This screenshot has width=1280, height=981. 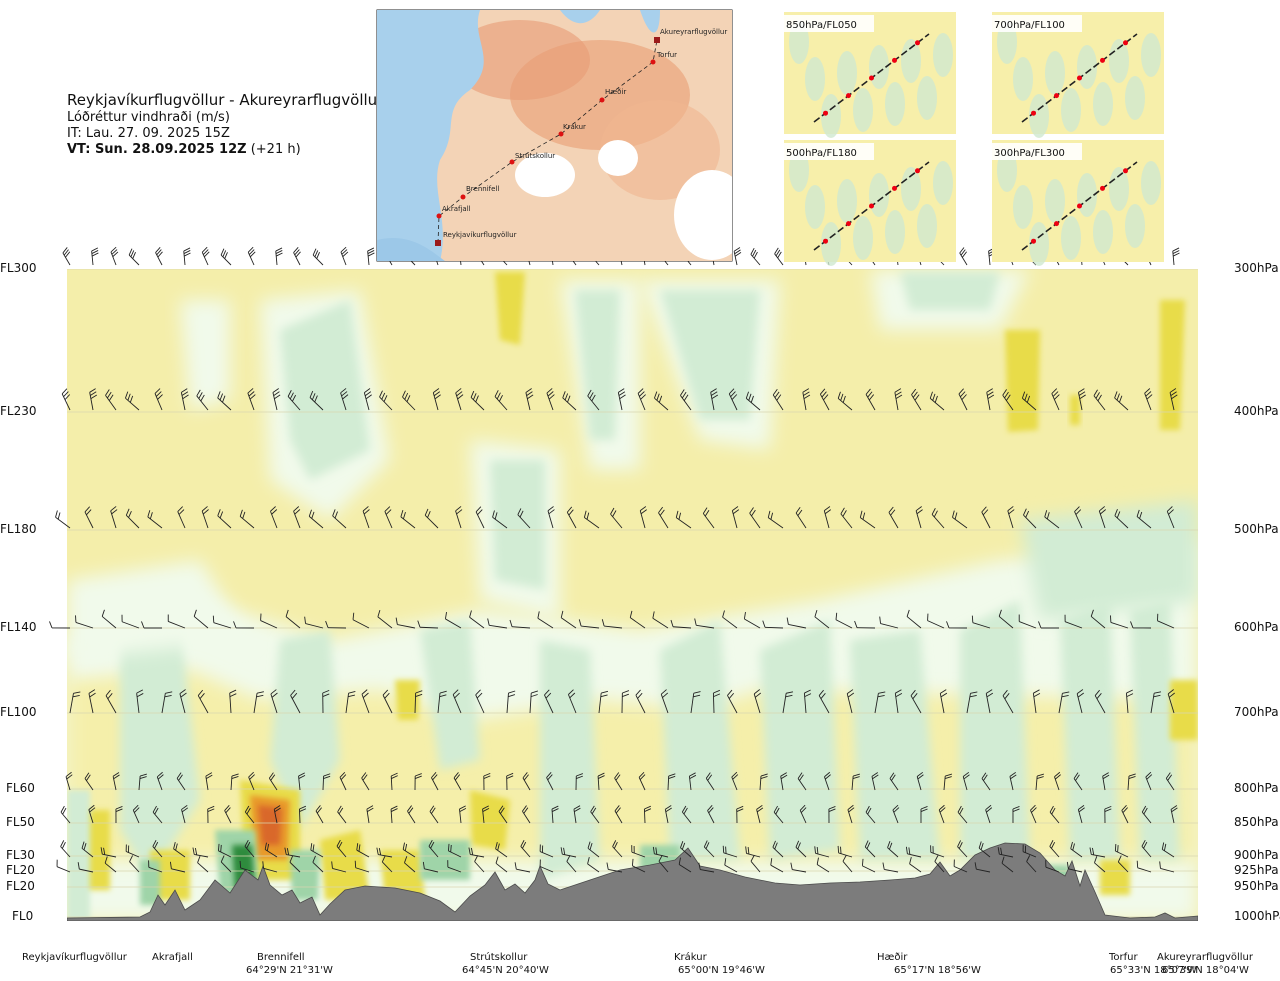 What do you see at coordinates (535, 156) in the screenshot?
I see `map-label-strutskollur: Strútskollur` at bounding box center [535, 156].